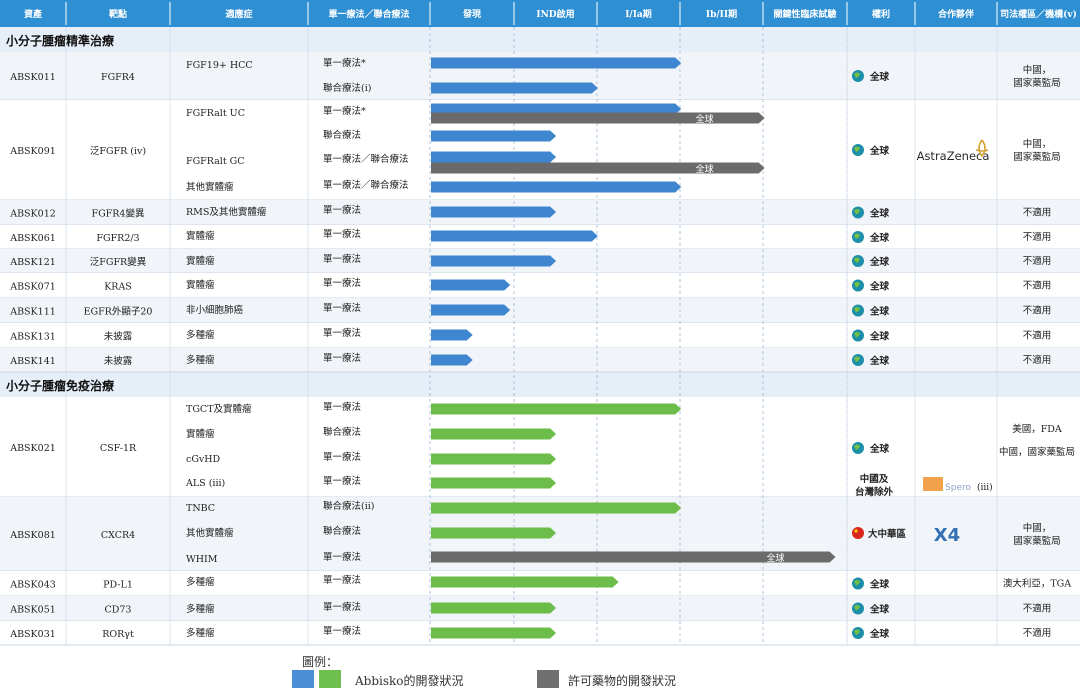  Describe the element at coordinates (32, 448) in the screenshot. I see `asset-label: ABSK021` at that location.